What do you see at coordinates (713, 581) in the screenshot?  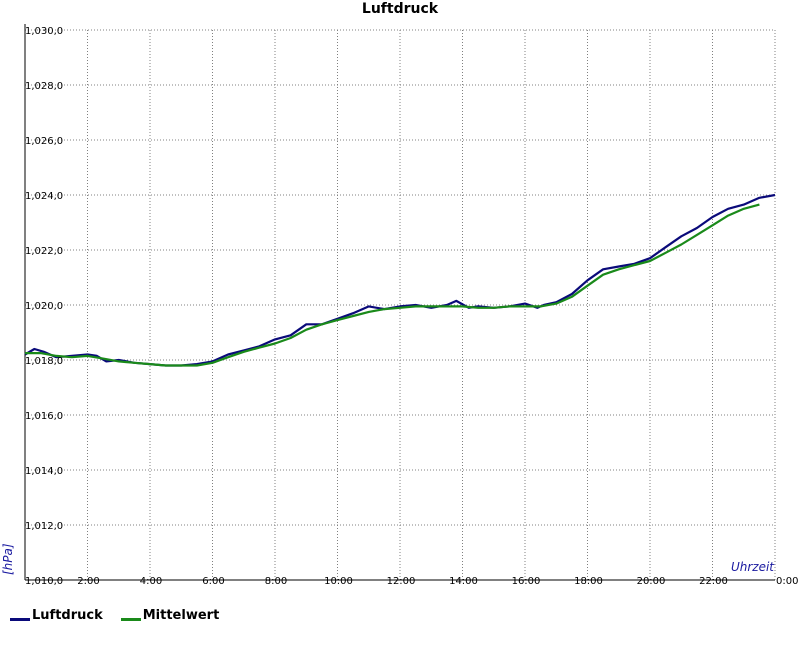 I see `x-tick-label: 22:00` at bounding box center [713, 581].